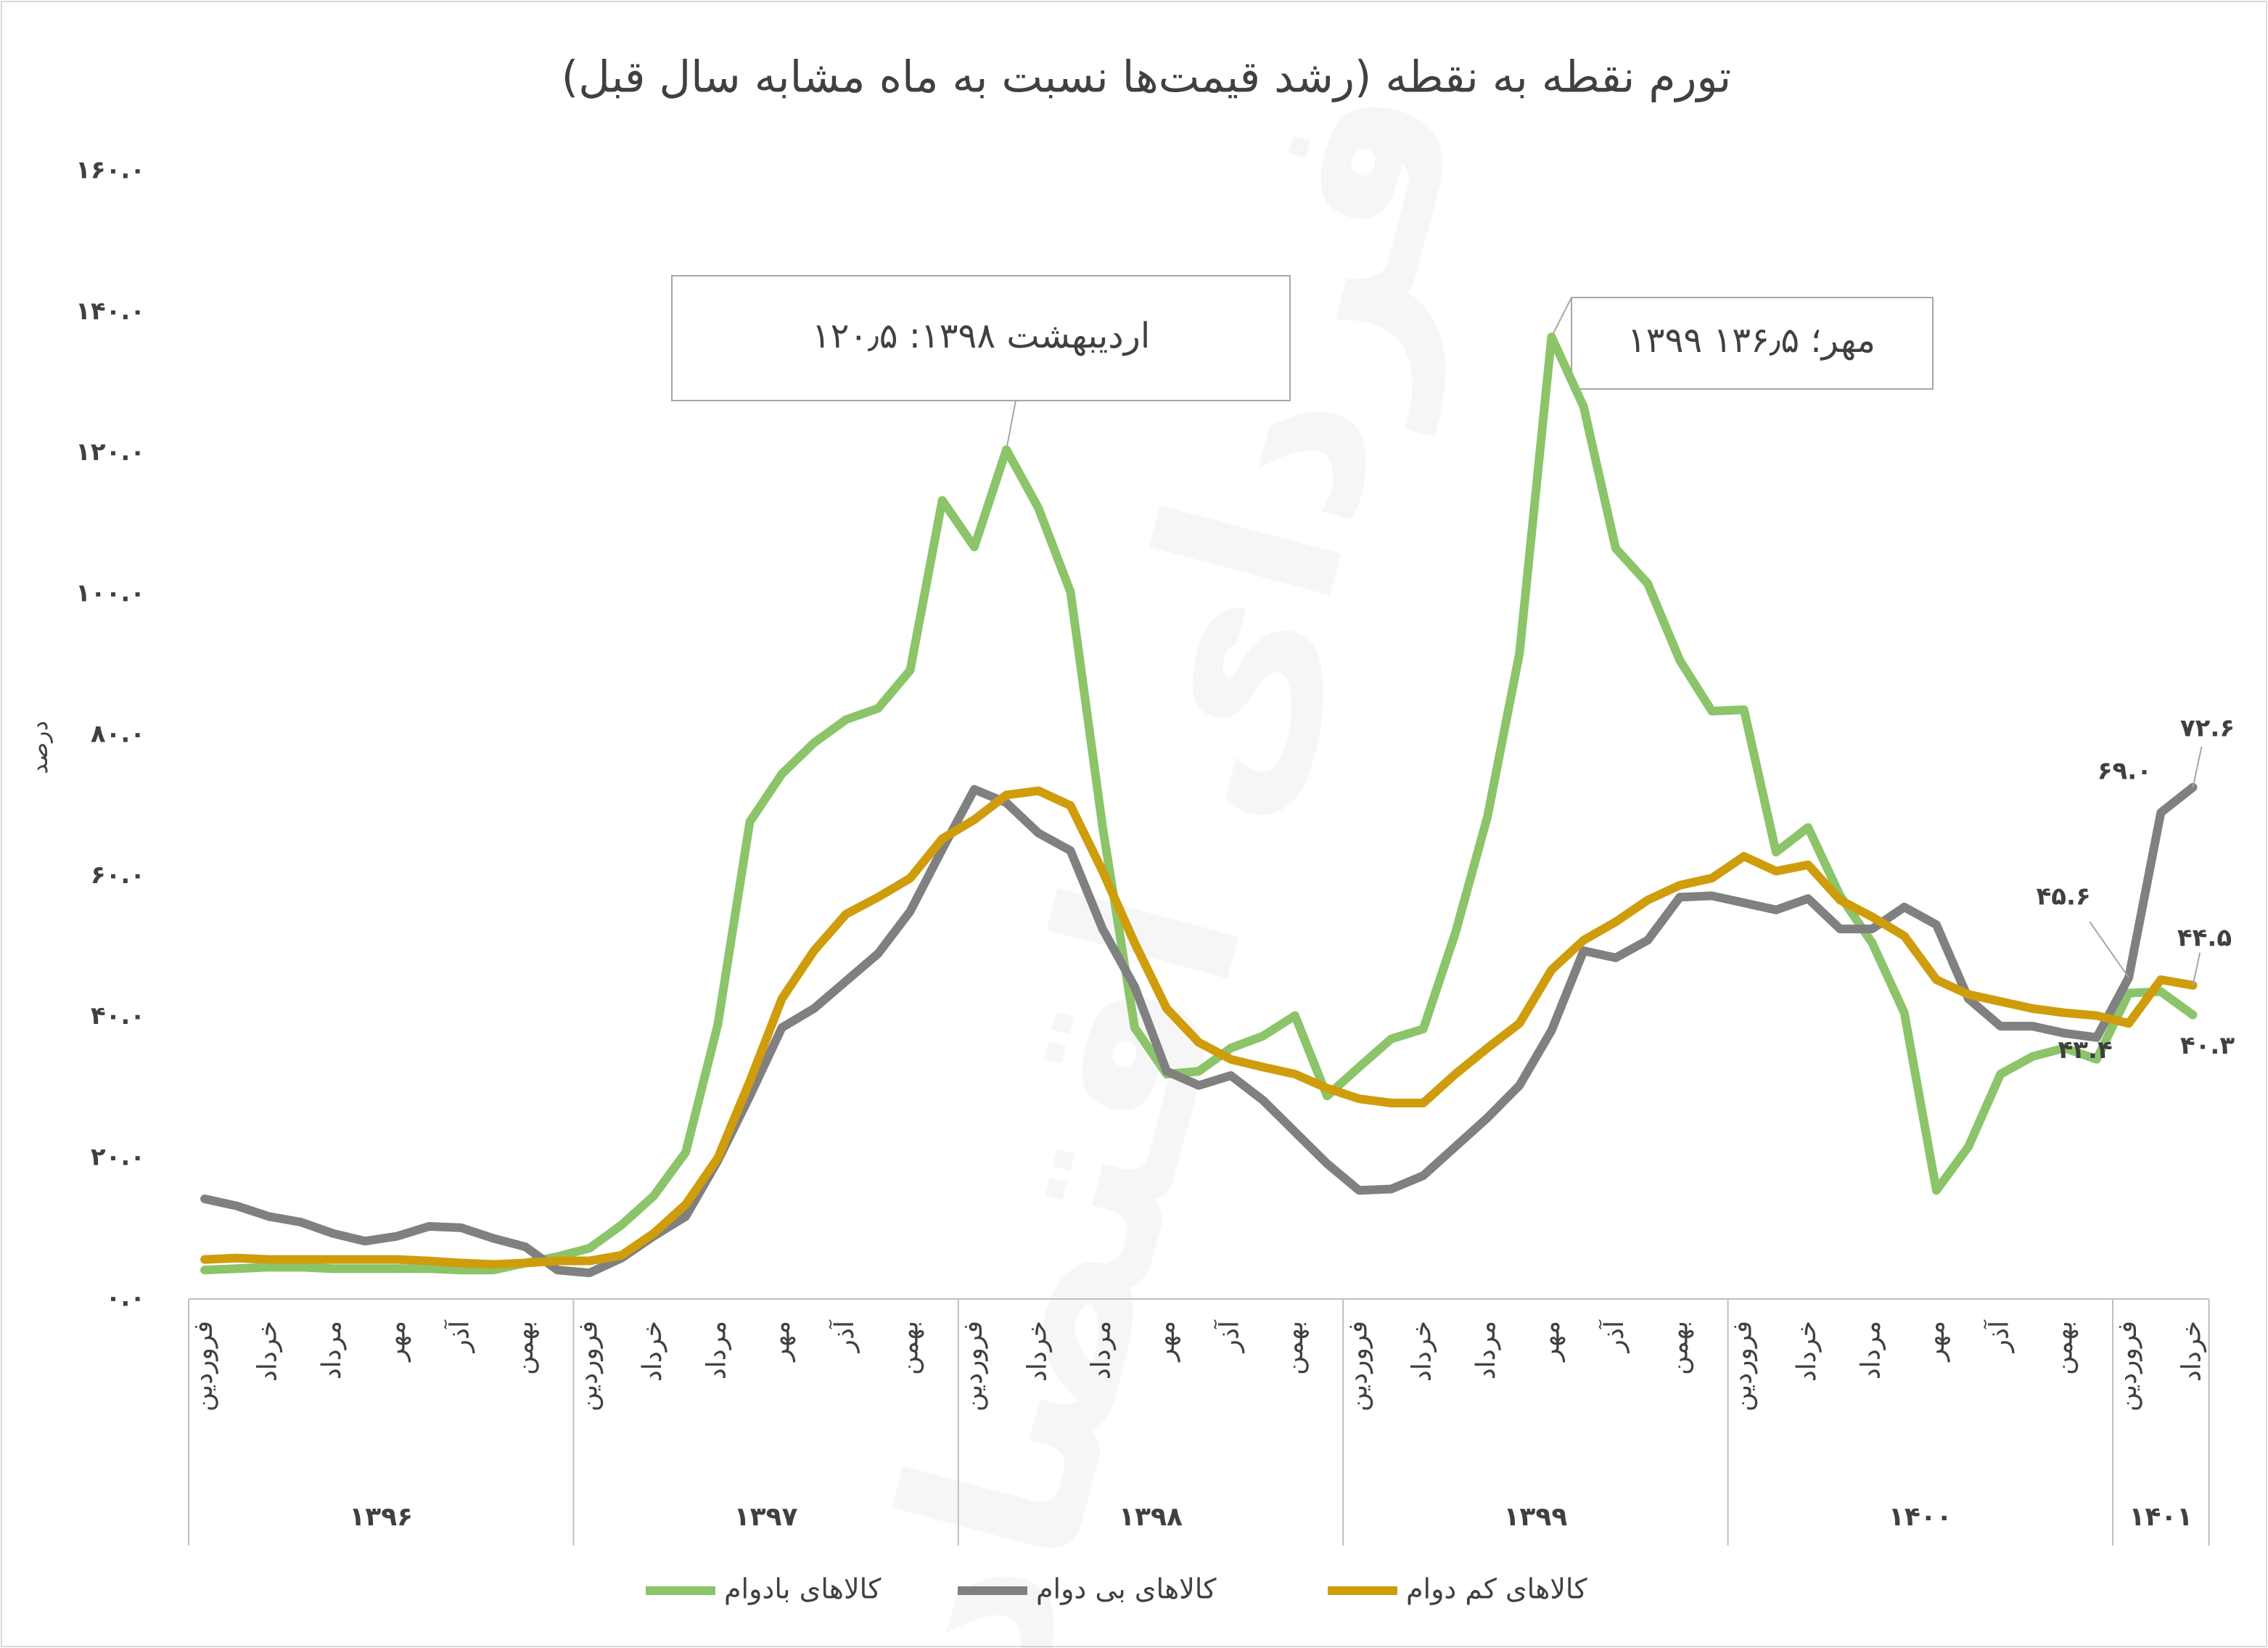  What do you see at coordinates (803, 1589) in the screenshot?
I see `legend-label: کالاهای بادوام` at bounding box center [803, 1589].